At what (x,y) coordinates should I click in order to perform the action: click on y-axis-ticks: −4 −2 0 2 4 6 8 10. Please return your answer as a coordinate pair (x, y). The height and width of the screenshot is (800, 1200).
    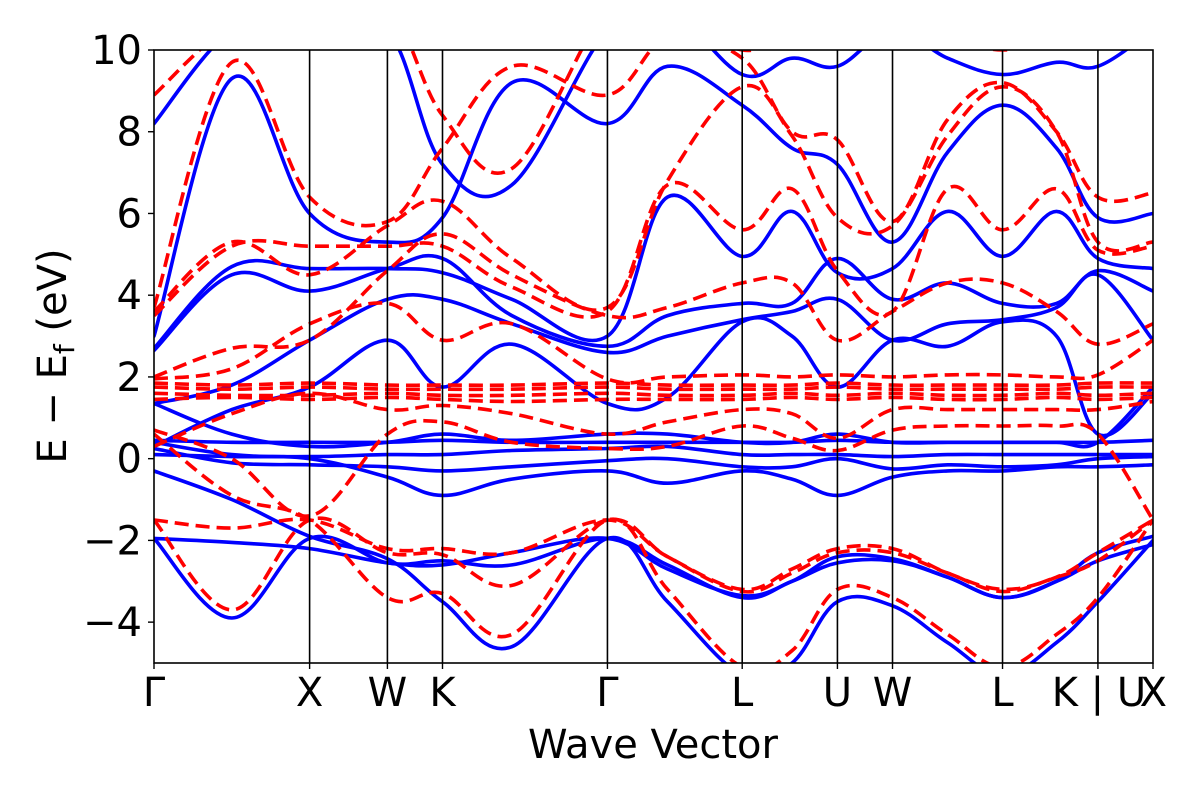
    Looking at the image, I should click on (118, 337).